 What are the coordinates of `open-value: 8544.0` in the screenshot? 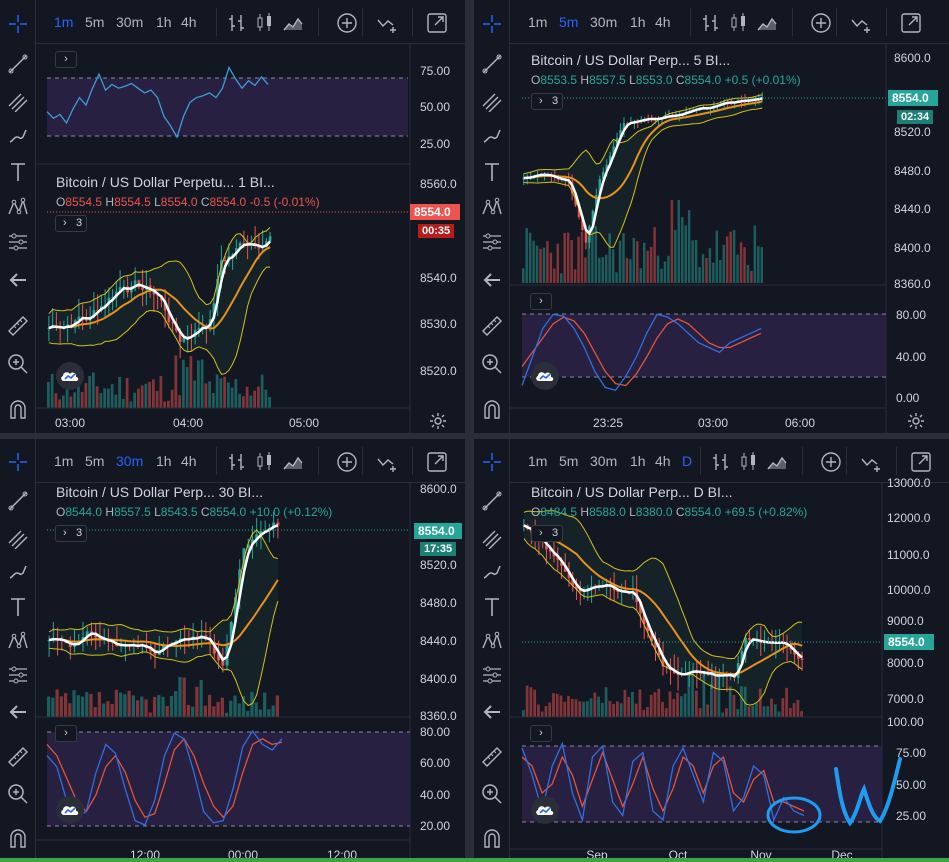 It's located at (84, 512).